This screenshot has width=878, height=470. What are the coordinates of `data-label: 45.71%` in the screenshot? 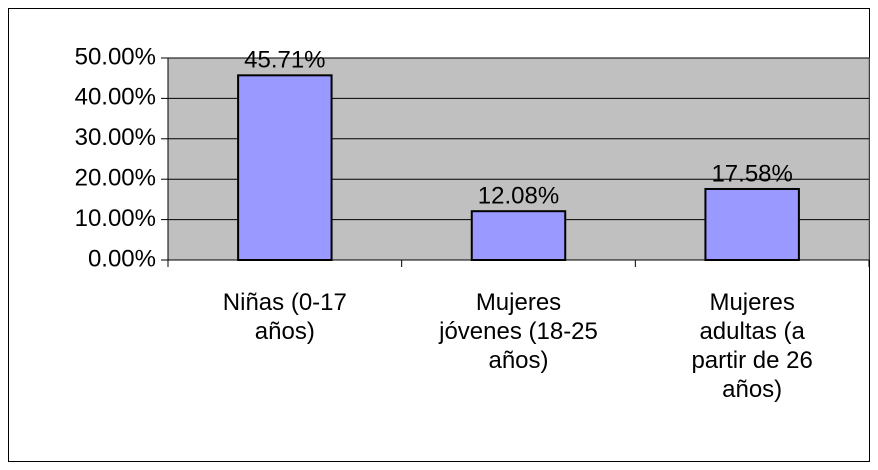 It's located at (284, 60).